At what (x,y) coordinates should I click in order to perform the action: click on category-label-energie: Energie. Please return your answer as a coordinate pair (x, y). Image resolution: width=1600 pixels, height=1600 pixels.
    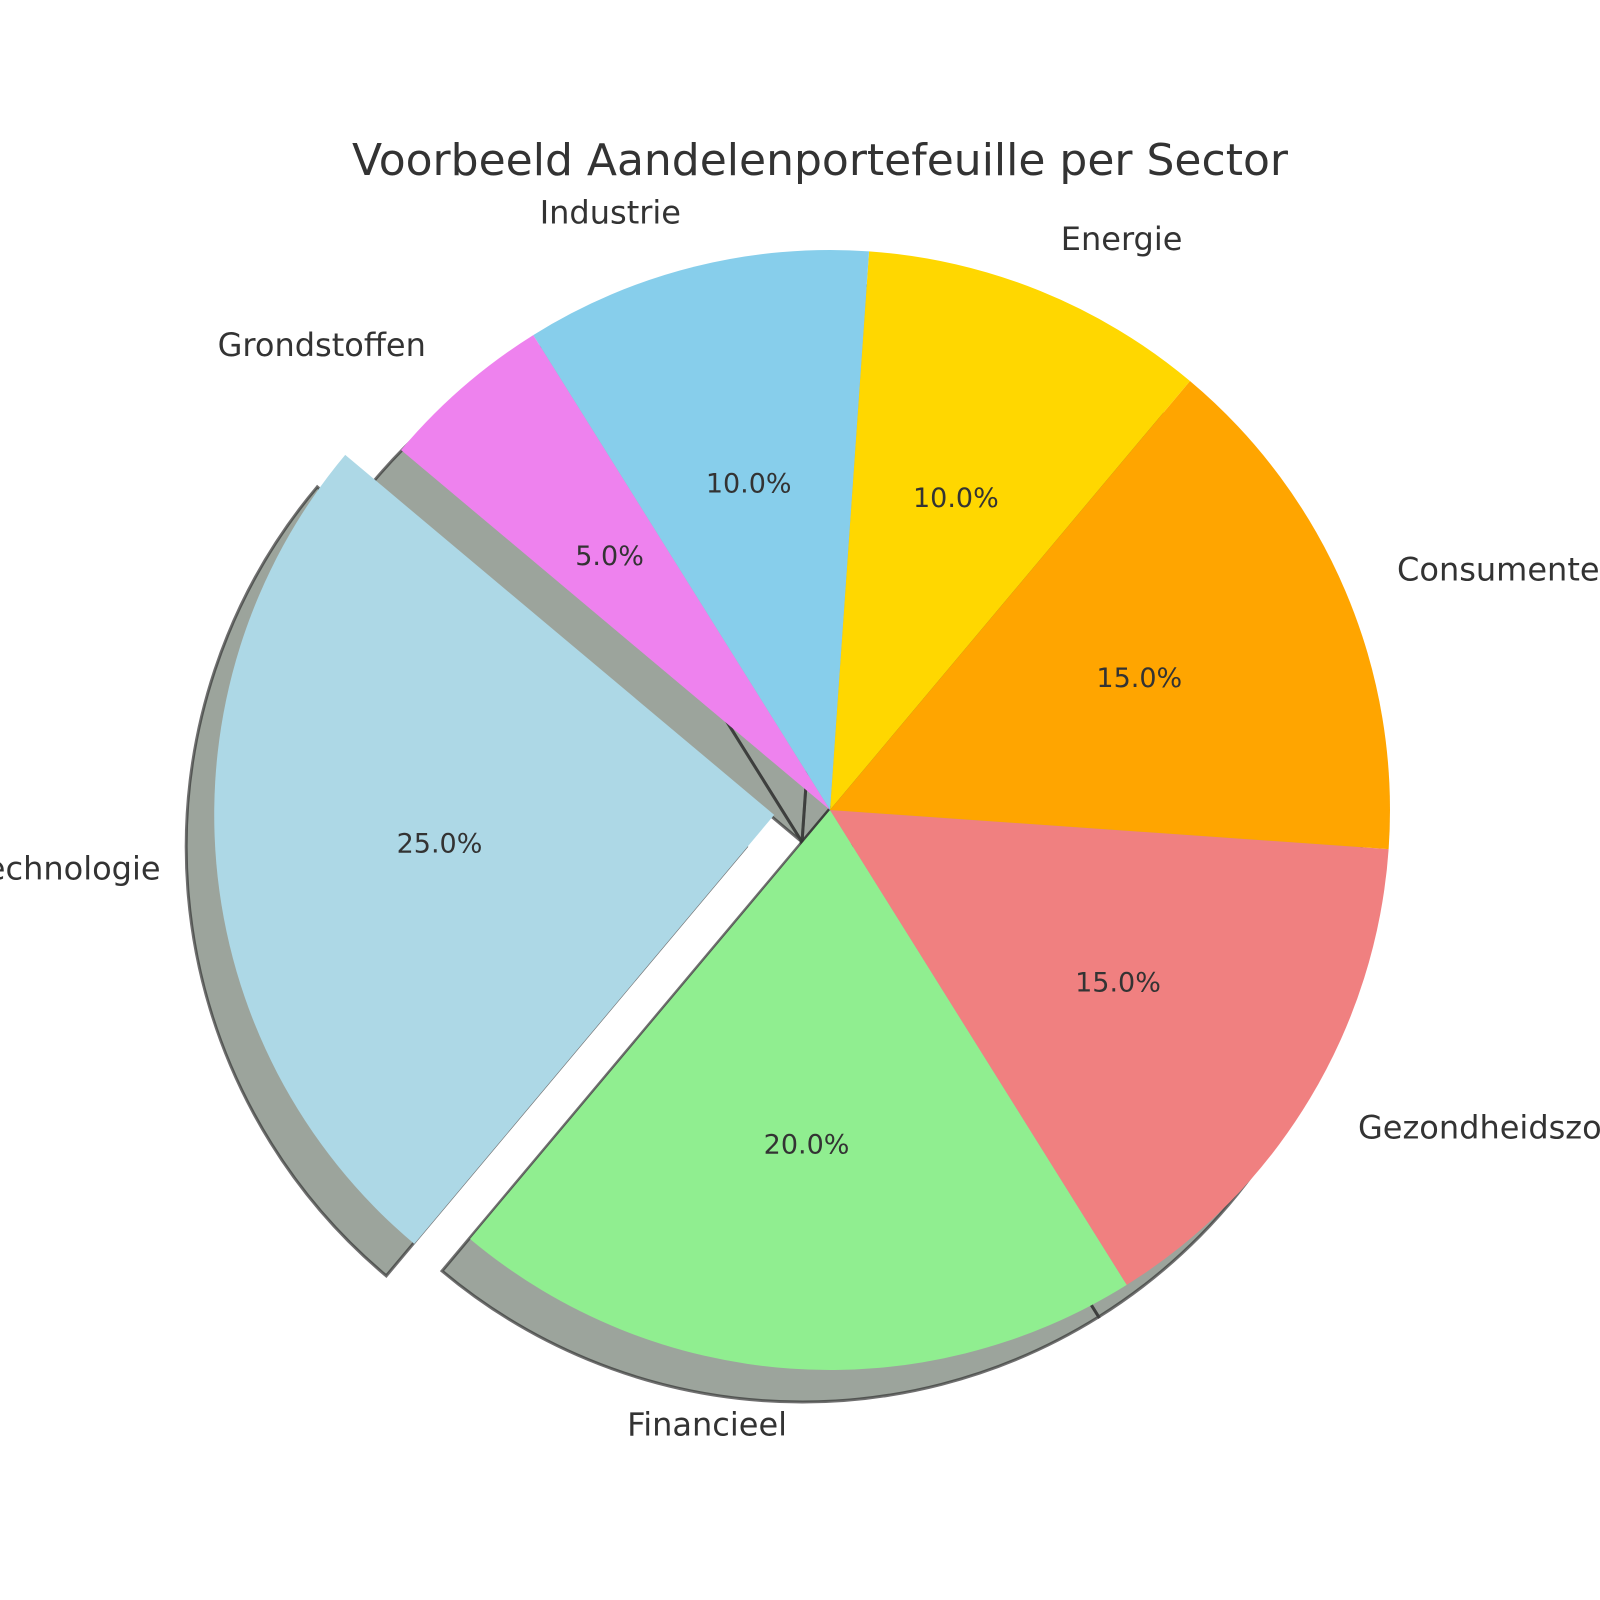
    Looking at the image, I should click on (1122, 239).